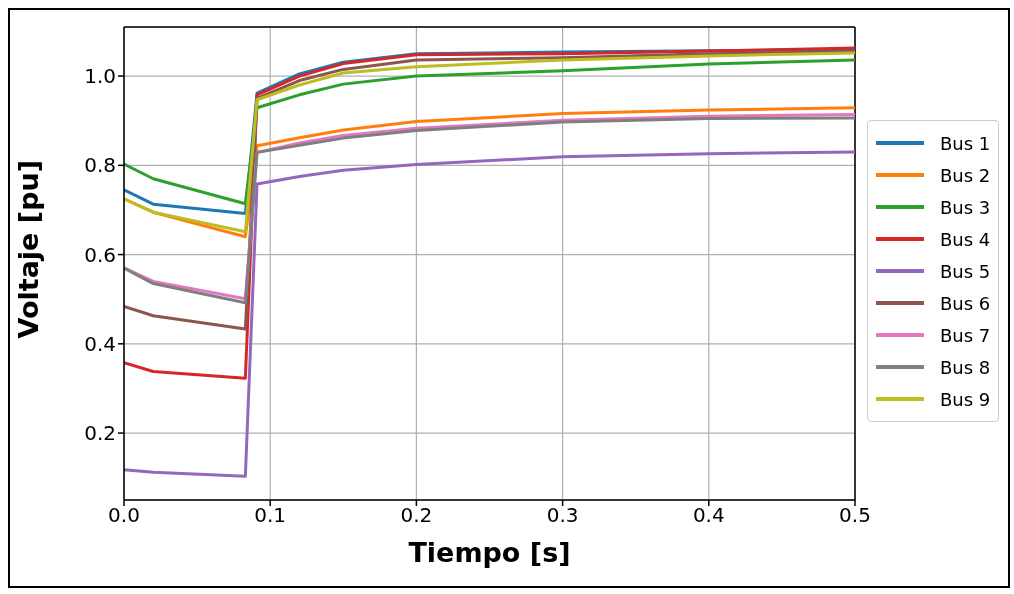  Describe the element at coordinates (965, 143) in the screenshot. I see `legend-label: Bus 1` at that location.